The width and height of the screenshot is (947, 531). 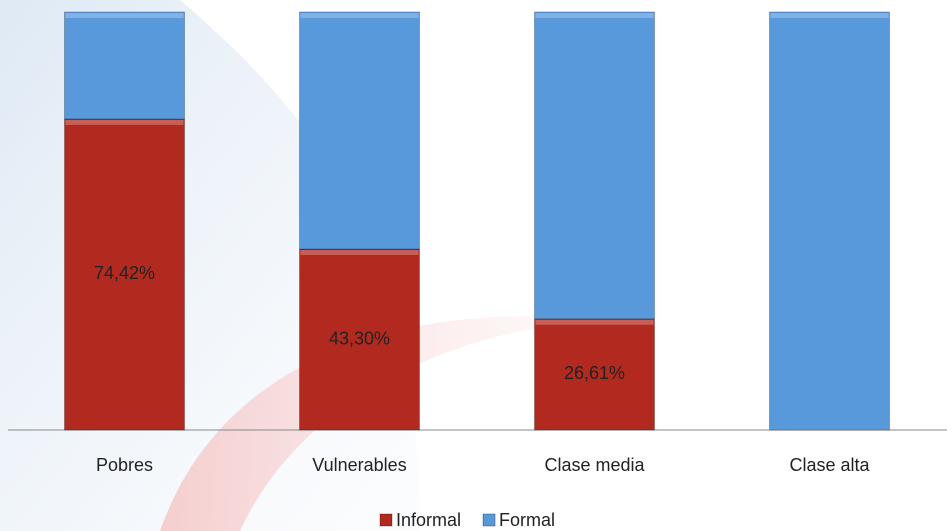 I want to click on x-tick-label: Vulnerables, so click(x=359, y=465).